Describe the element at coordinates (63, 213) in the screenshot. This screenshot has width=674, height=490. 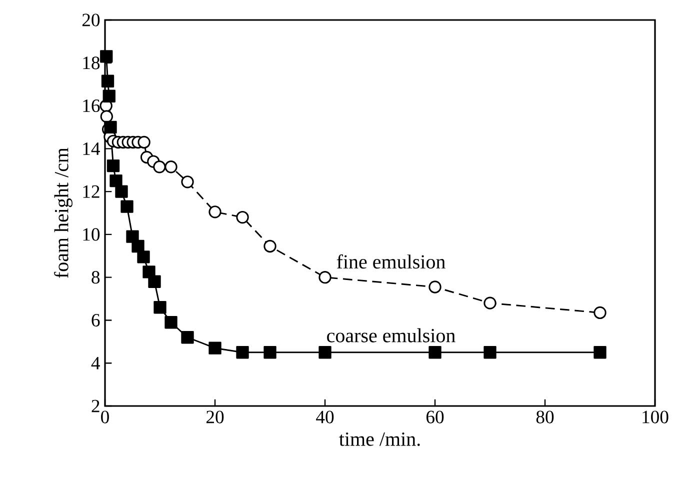
I see `y-axis-title: foam height /cm` at that location.